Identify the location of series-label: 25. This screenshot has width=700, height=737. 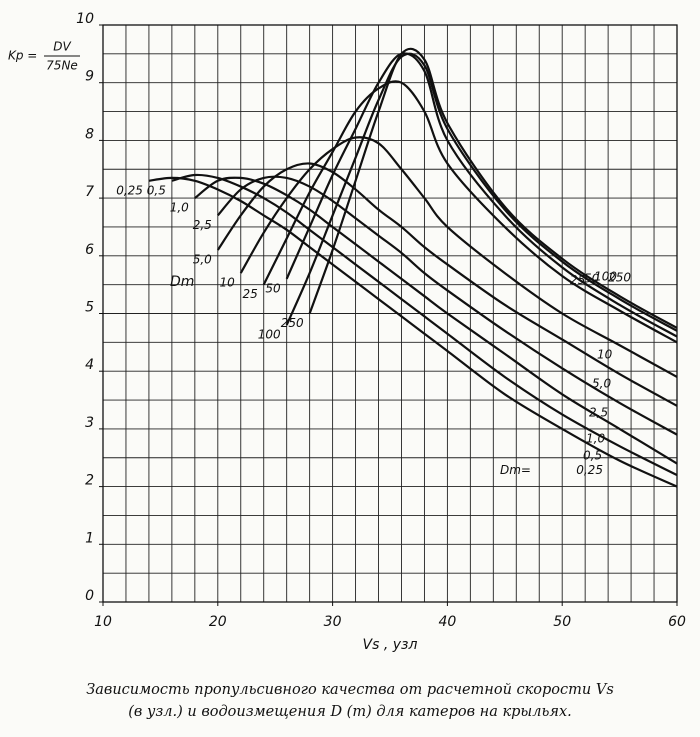
(249, 294).